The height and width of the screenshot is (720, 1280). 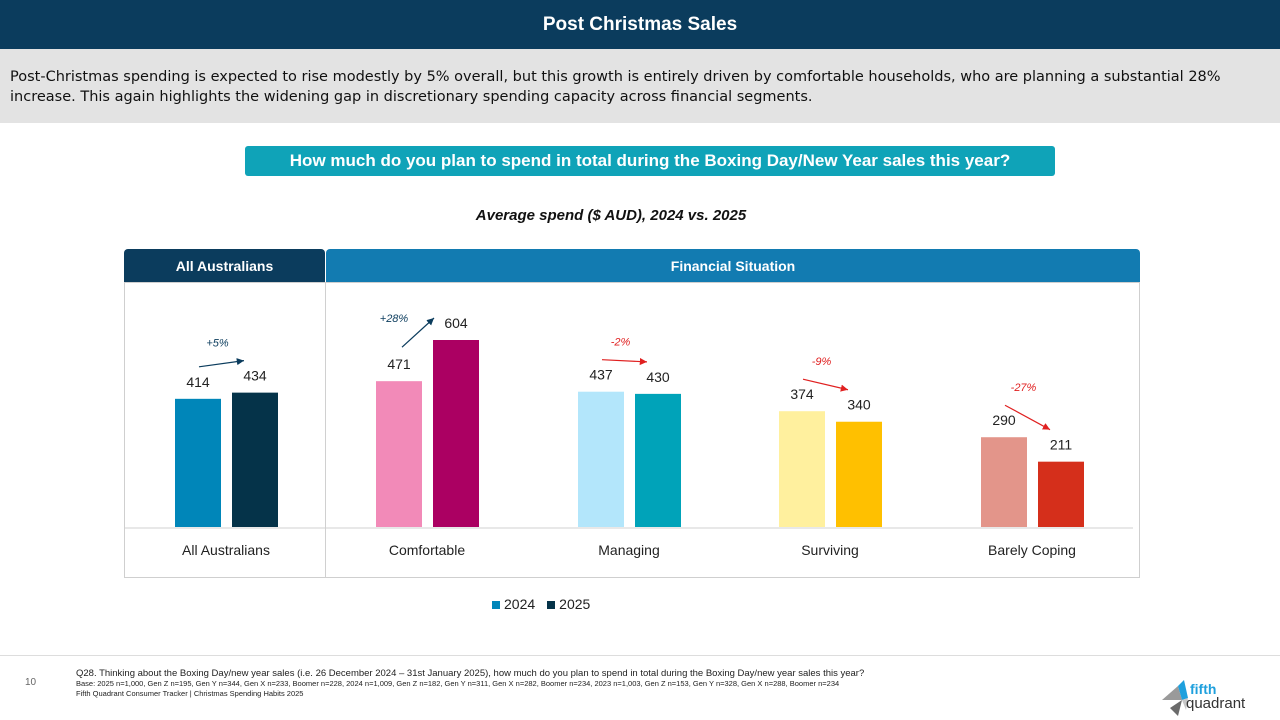 What do you see at coordinates (830, 550) in the screenshot?
I see `category-label: Surviving` at bounding box center [830, 550].